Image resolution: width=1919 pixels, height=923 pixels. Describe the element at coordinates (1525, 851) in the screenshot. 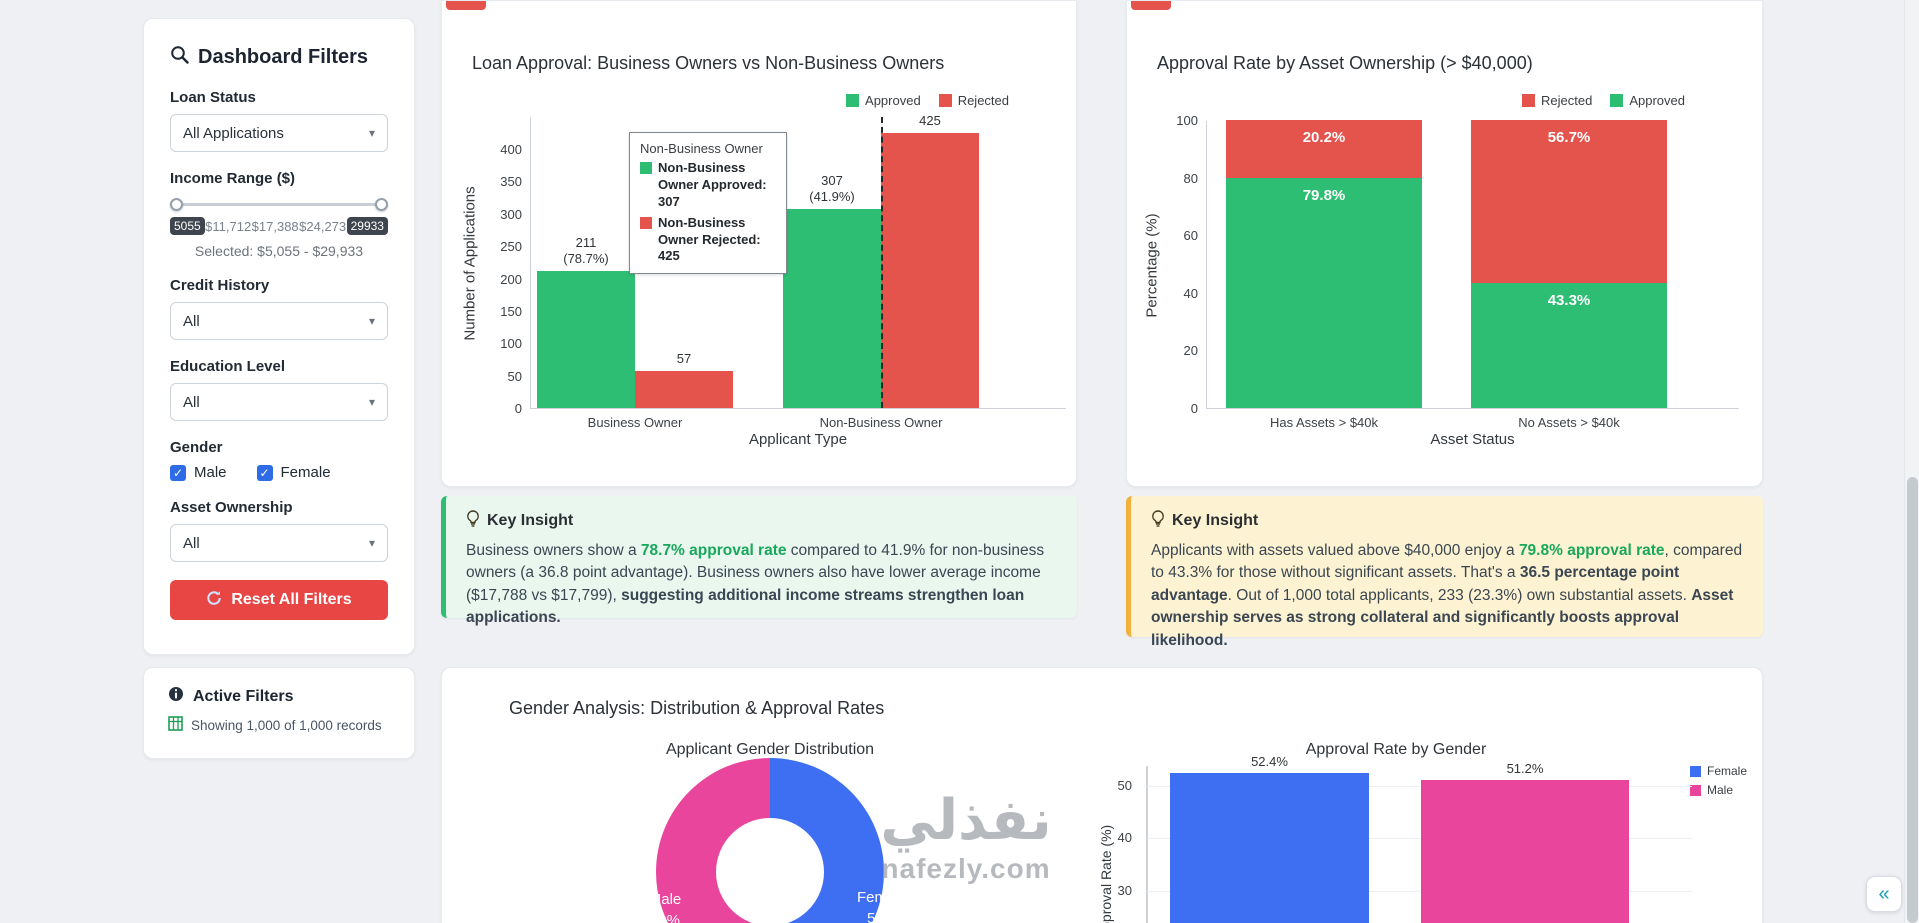

I see `bar-male` at that location.